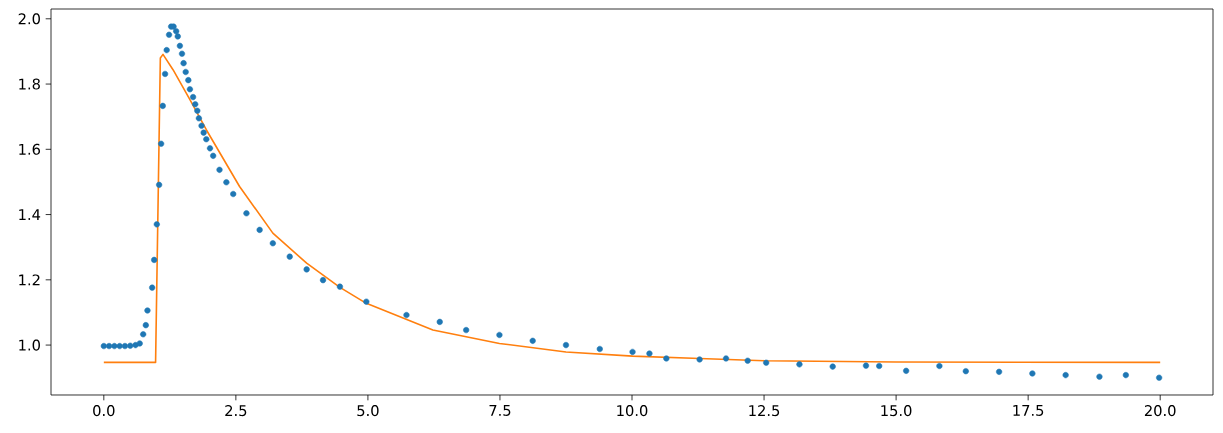 This screenshot has width=1223, height=433. Describe the element at coordinates (764, 411) in the screenshot. I see `x-tick-label: 12.5` at that location.